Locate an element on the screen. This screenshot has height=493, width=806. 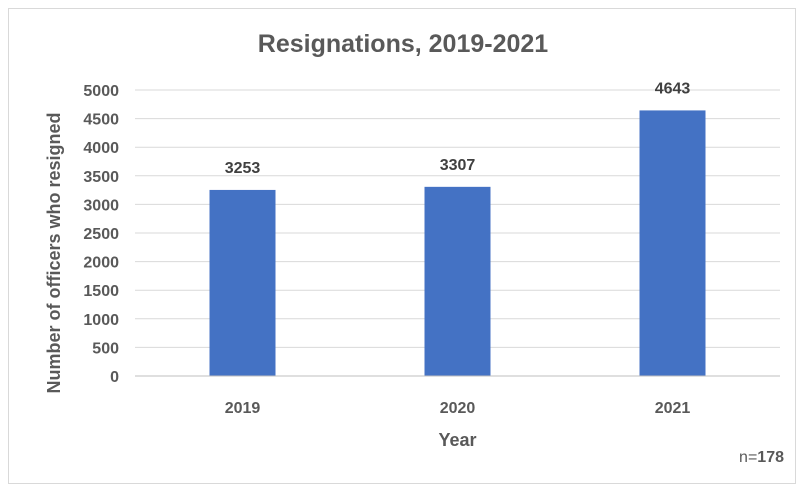
x-tick-labels: 2019 2020 2021 is located at coordinates (458, 408).